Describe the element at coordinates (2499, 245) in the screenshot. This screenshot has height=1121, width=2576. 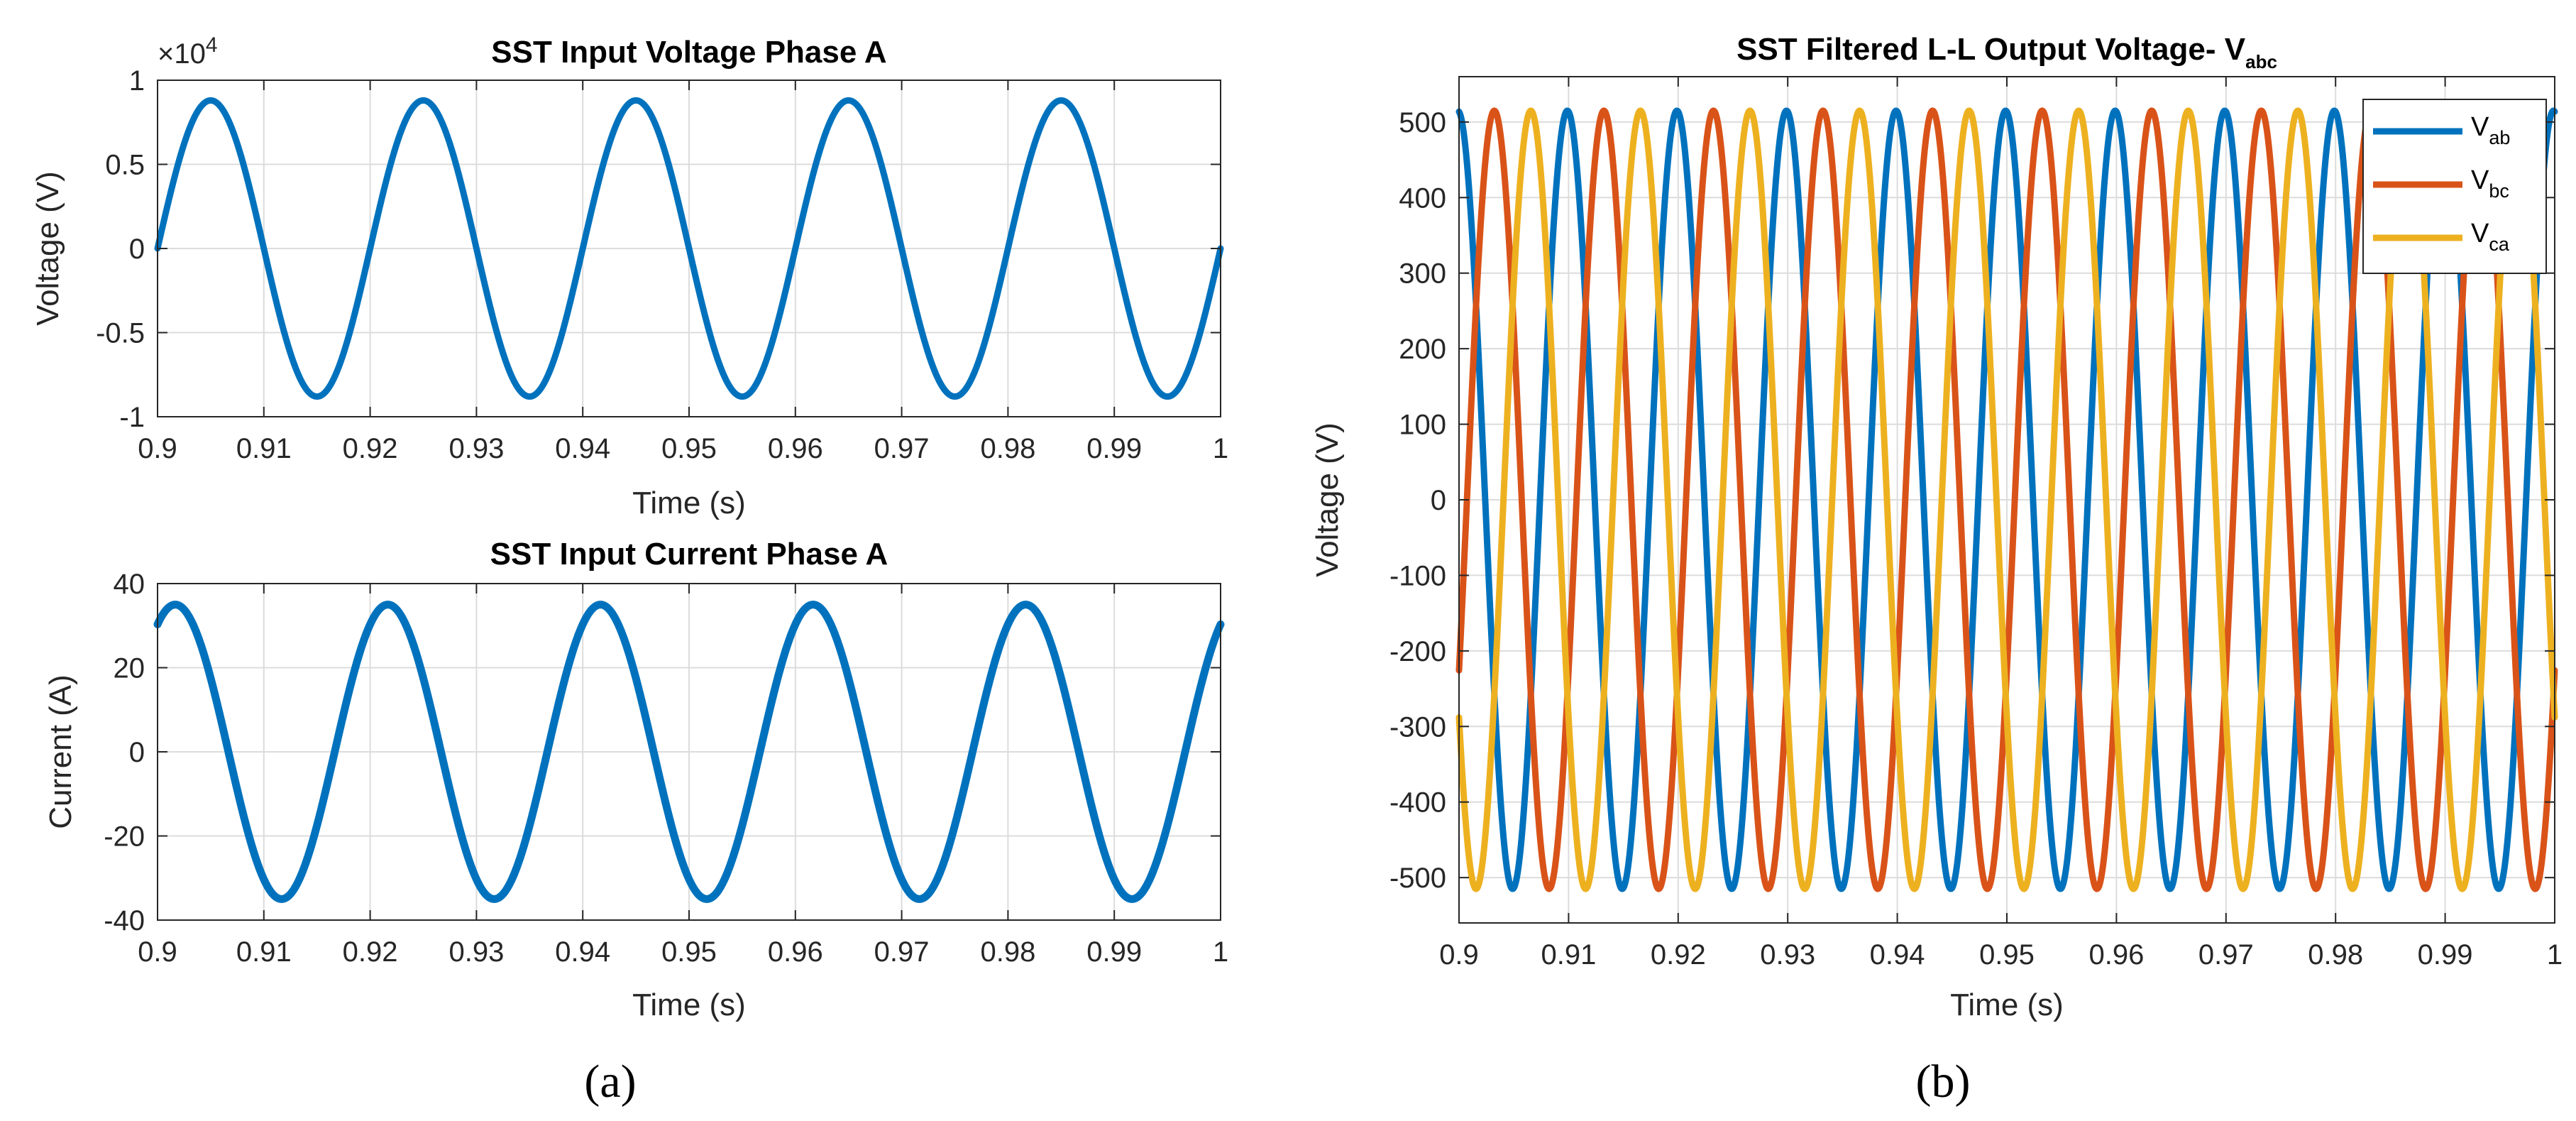
I see `legend-entry-subscript: ca` at that location.